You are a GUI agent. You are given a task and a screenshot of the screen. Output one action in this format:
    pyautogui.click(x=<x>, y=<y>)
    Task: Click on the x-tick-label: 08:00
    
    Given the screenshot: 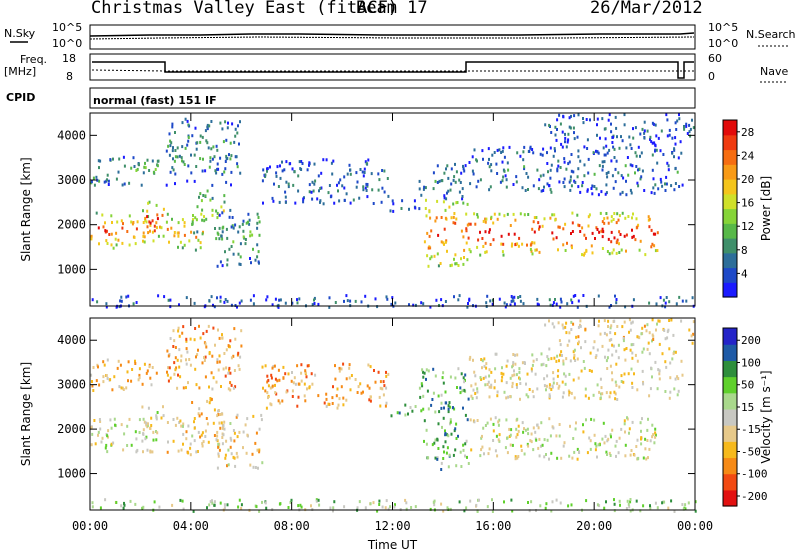 What is the action you would take?
    pyautogui.click(x=292, y=526)
    